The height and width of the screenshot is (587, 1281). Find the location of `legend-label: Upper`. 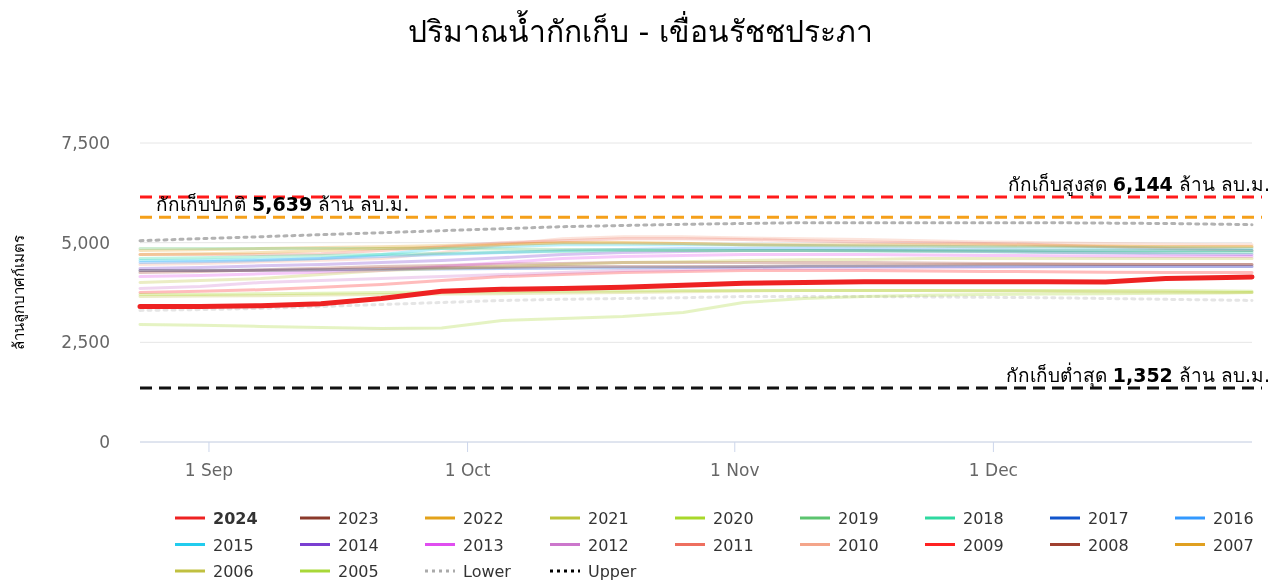

legend-label: Upper is located at coordinates (612, 571).